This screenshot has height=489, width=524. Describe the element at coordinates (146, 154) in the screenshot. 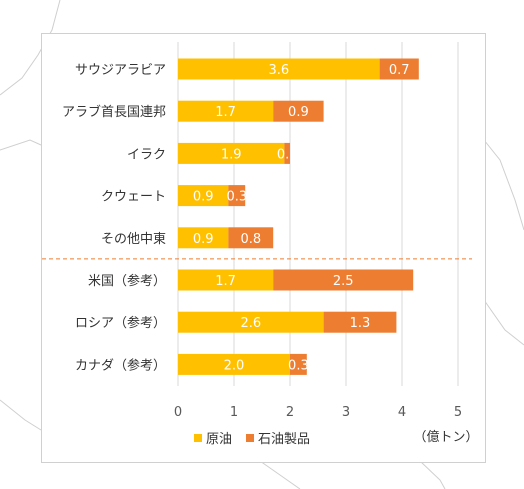

I see `category-label: イラク` at that location.